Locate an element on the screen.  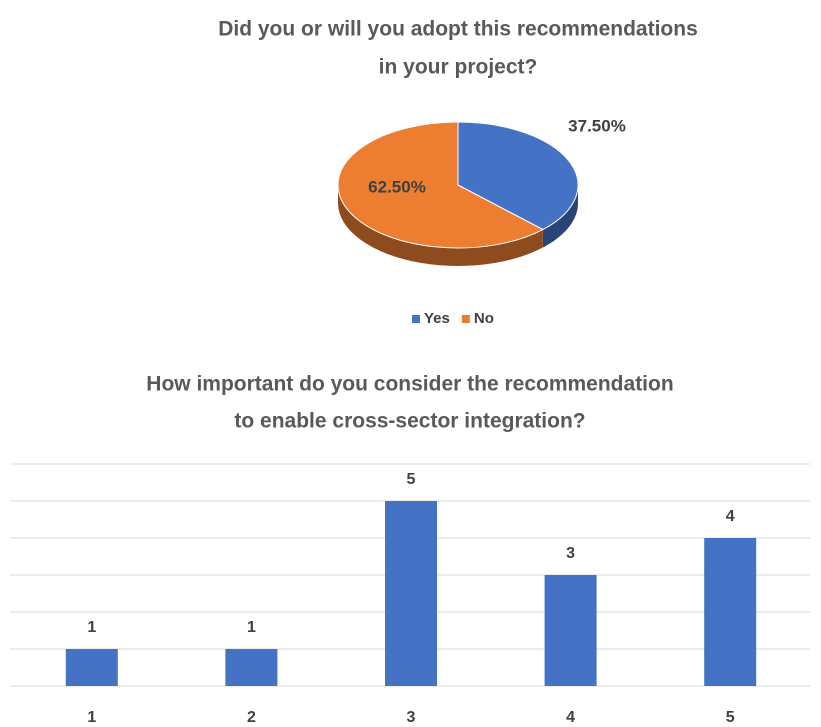
legend-label: No is located at coordinates (484, 318).